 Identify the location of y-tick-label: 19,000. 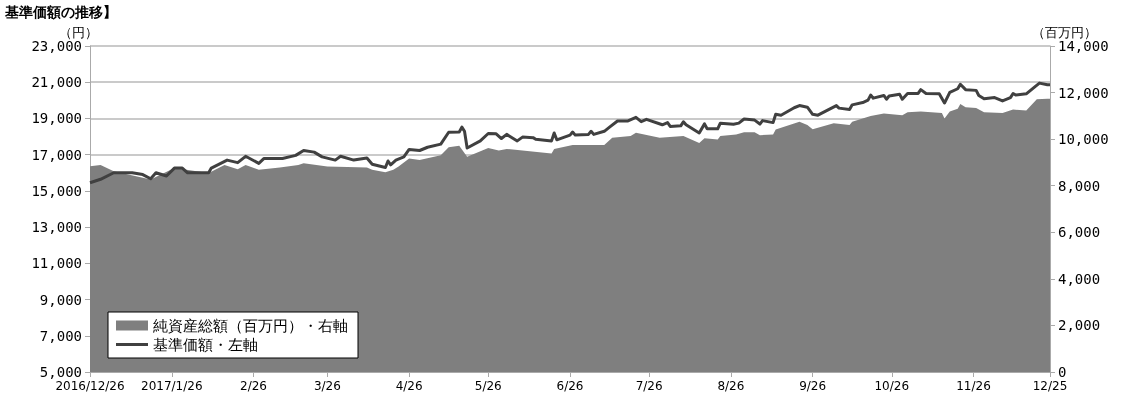
(56, 118).